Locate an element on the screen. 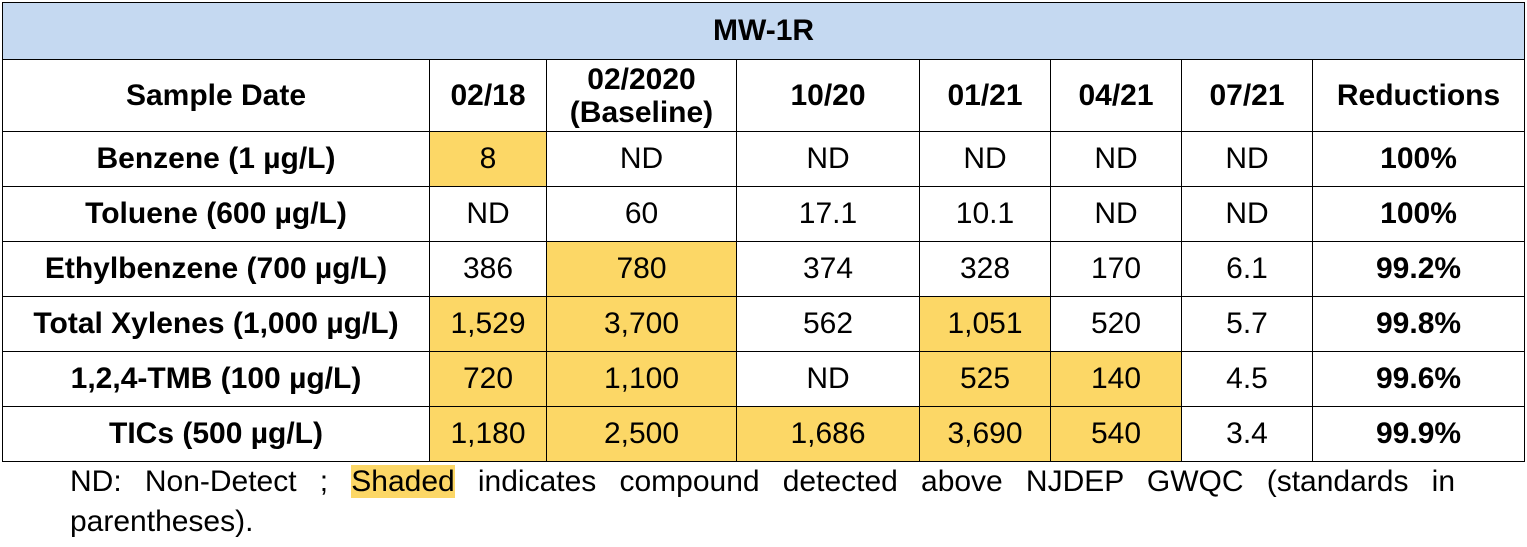 Image resolution: width=1527 pixels, height=547 pixels. compound-label: TICs (500 µg/L) is located at coordinates (216, 434).